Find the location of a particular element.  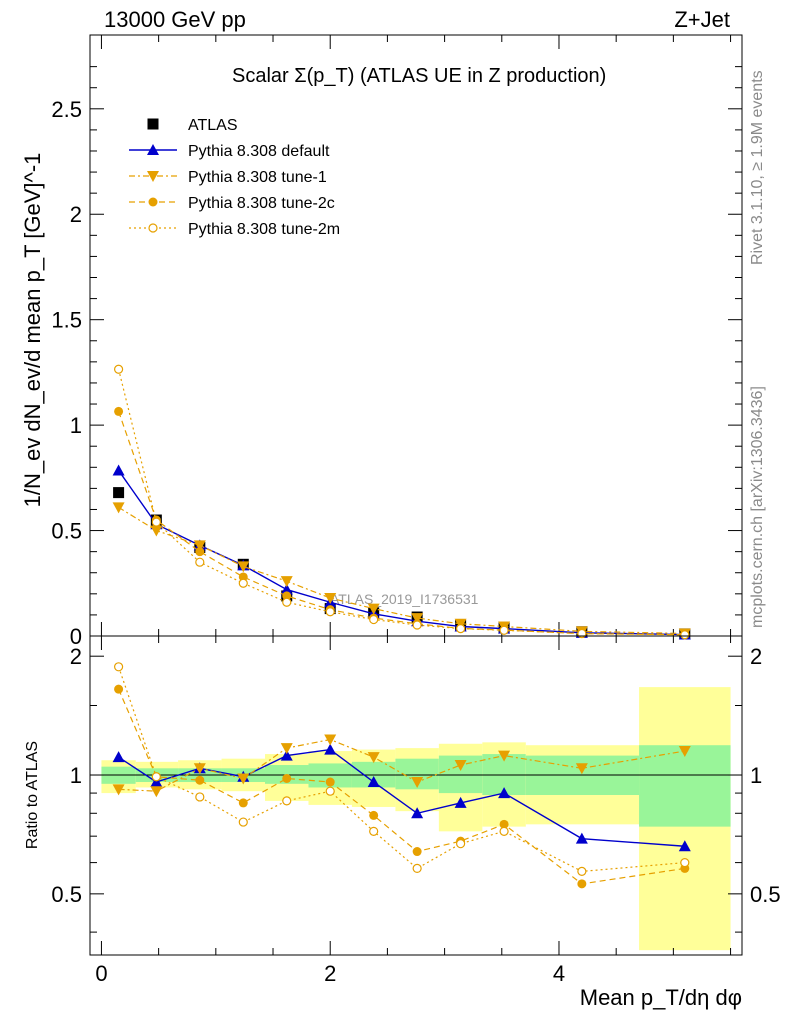

legend-label: ATLAS is located at coordinates (213, 125).